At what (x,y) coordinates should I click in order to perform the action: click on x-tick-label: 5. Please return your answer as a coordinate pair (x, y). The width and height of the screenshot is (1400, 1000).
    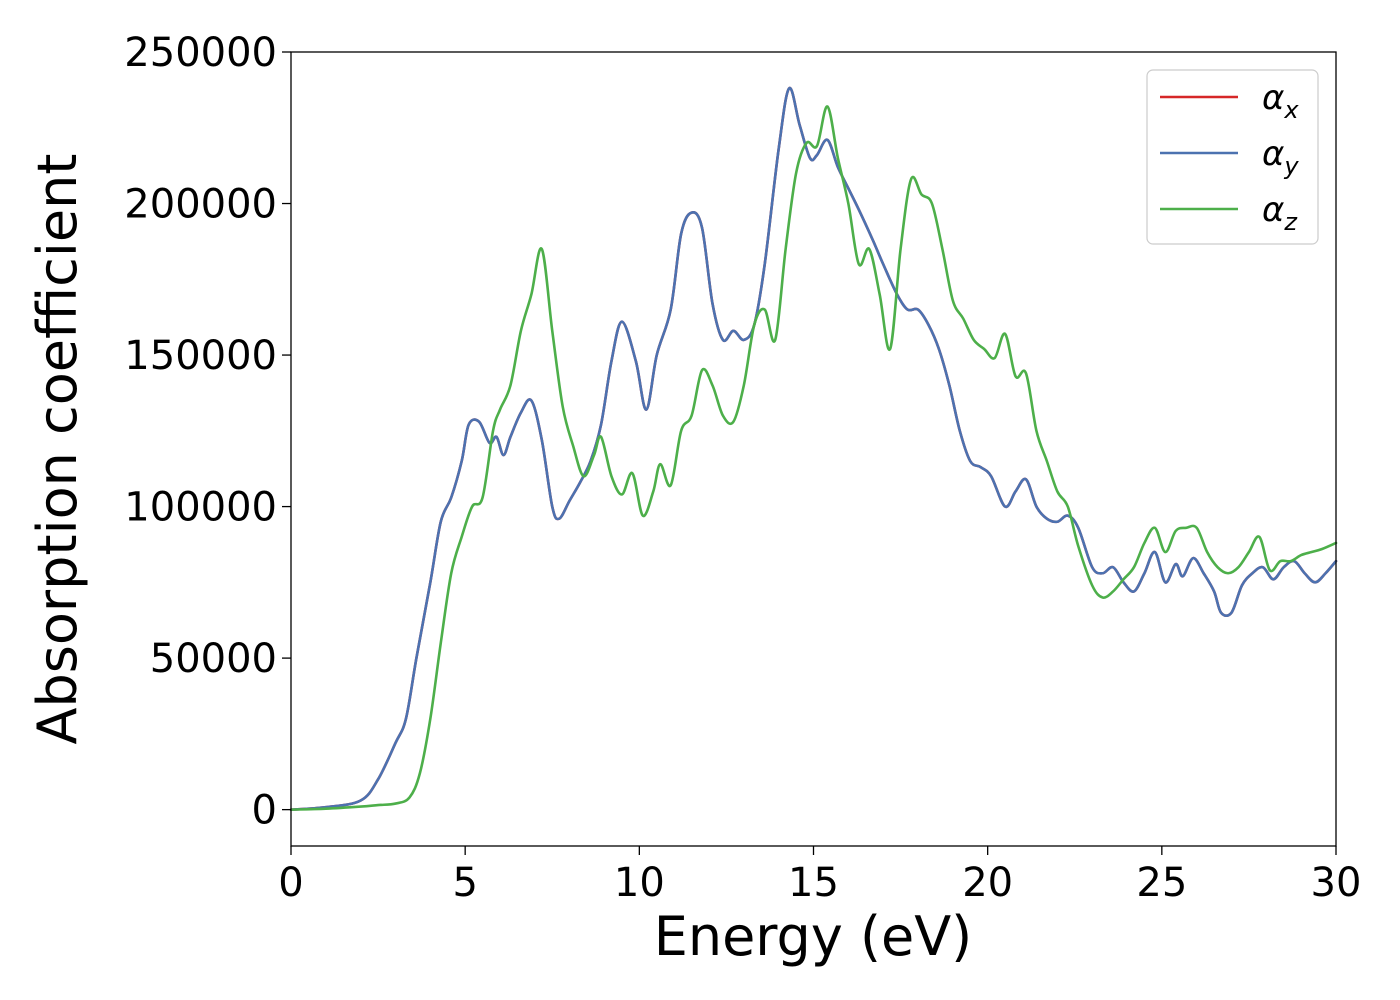
    Looking at the image, I should click on (464, 883).